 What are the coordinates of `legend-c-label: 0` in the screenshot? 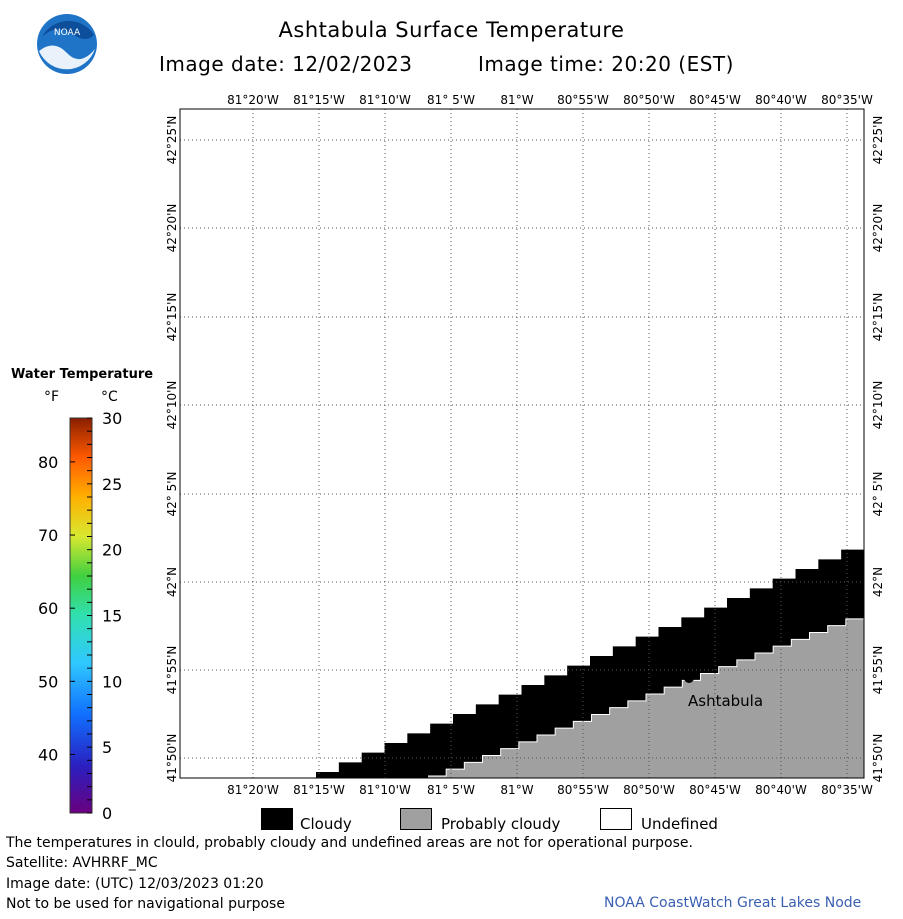 It's located at (107, 813).